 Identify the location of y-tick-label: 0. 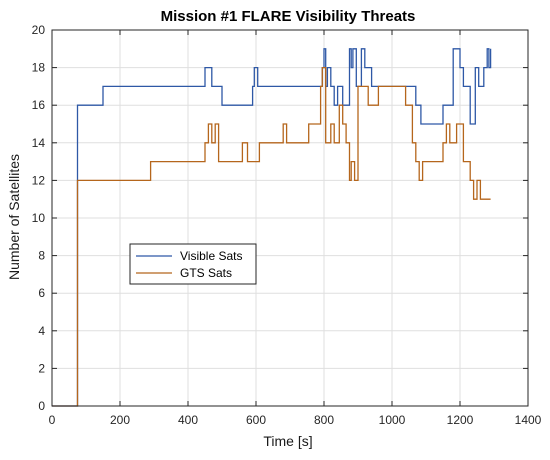
(41, 406).